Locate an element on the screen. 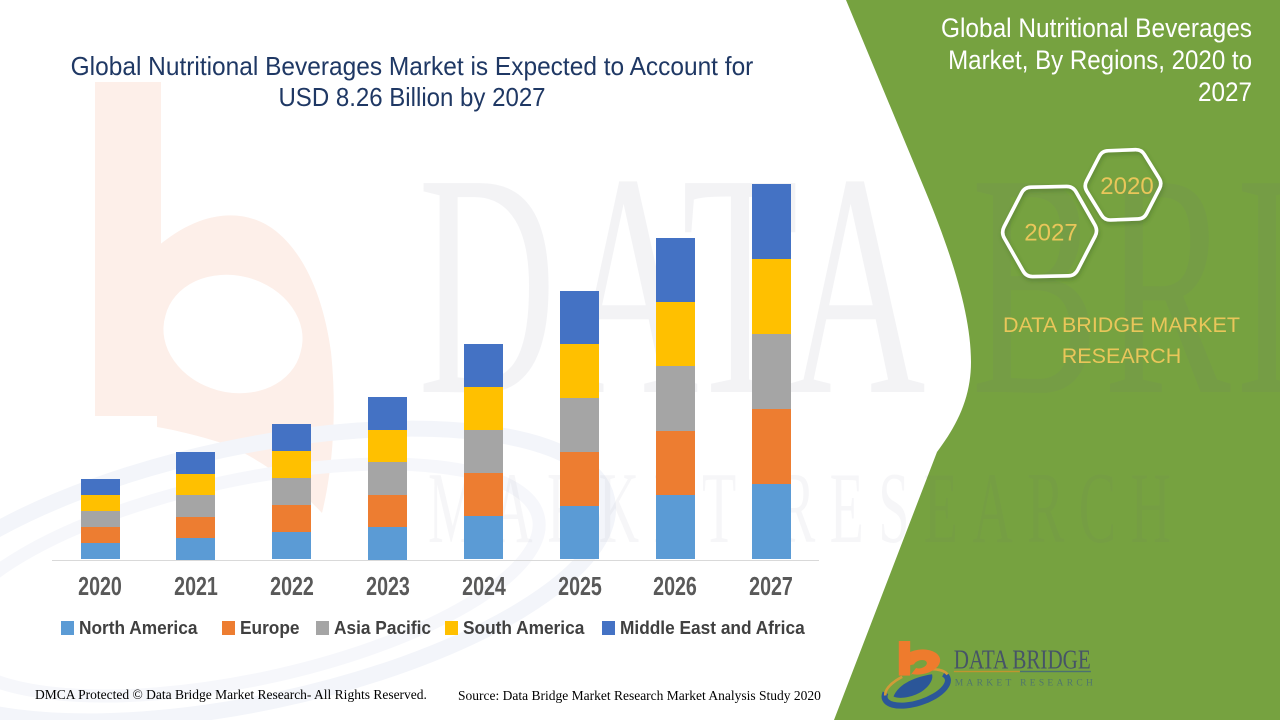  svg-text: 2020 is located at coordinates (1126, 186).